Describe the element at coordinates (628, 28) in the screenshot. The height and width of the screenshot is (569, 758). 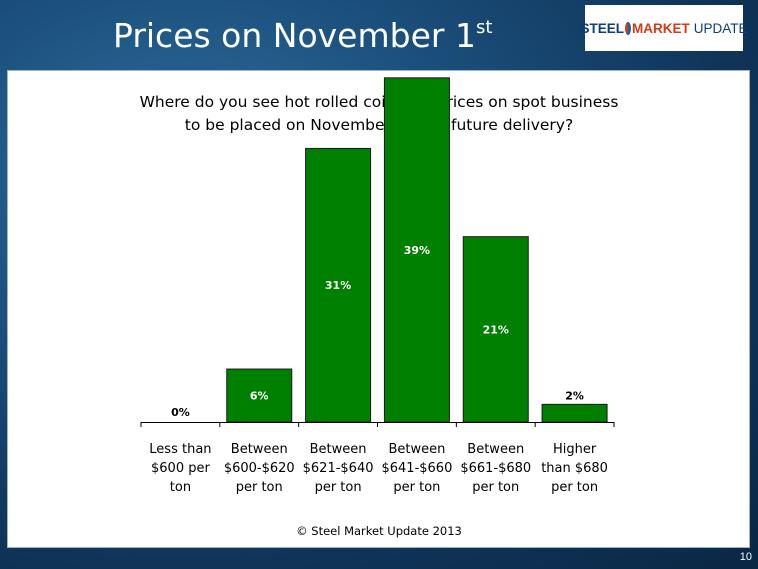
I see `logo-ring-icon` at that location.